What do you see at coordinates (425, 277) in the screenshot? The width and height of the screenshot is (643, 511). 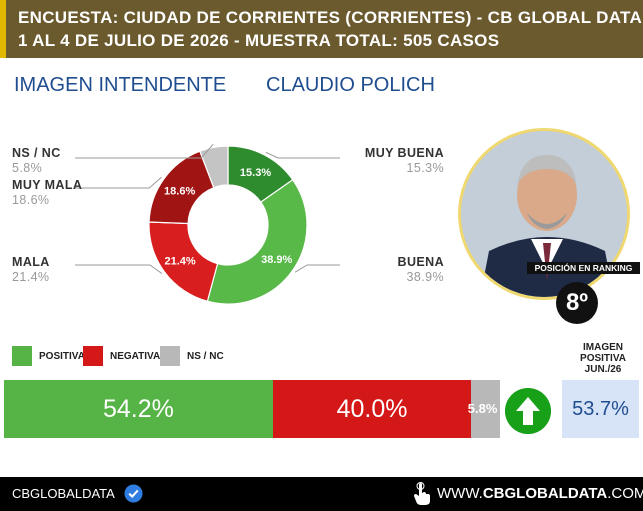 I see `pie-label-buena-value: 38.9%` at bounding box center [425, 277].